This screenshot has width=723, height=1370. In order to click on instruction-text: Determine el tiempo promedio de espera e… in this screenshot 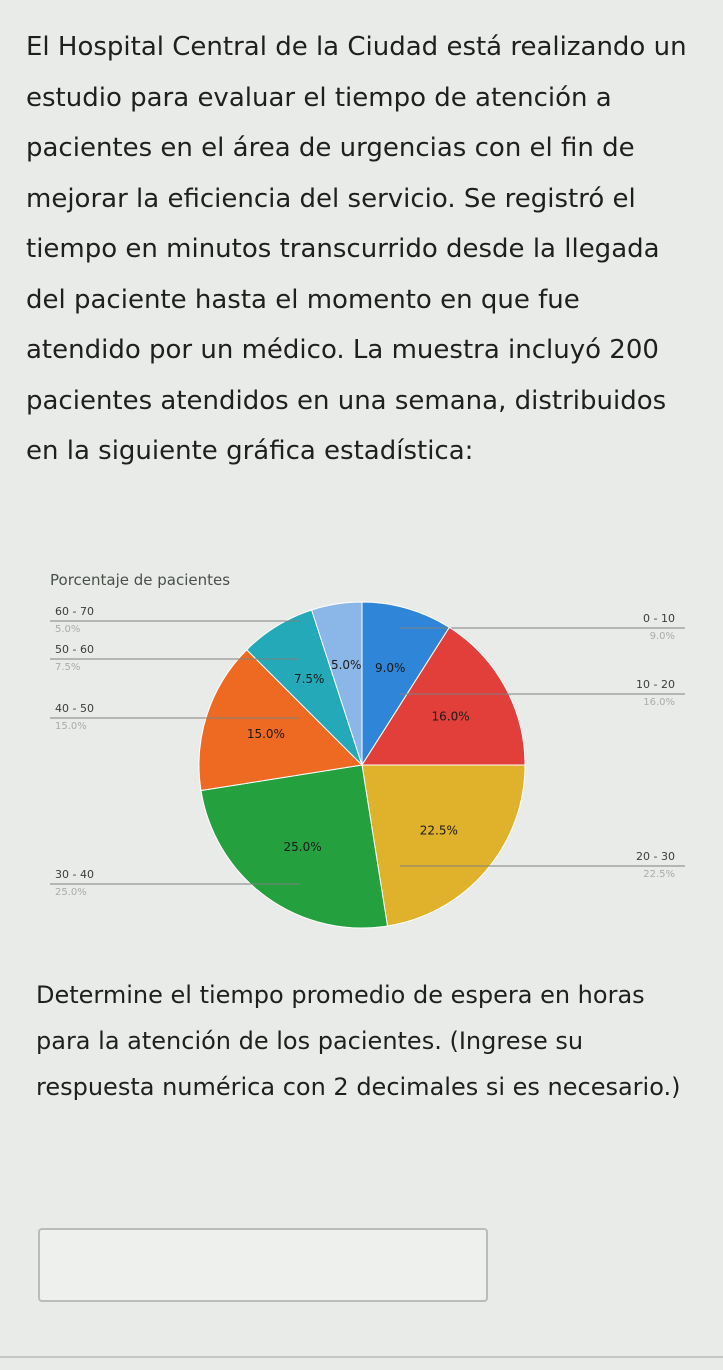, I will do `click(358, 1041)`.